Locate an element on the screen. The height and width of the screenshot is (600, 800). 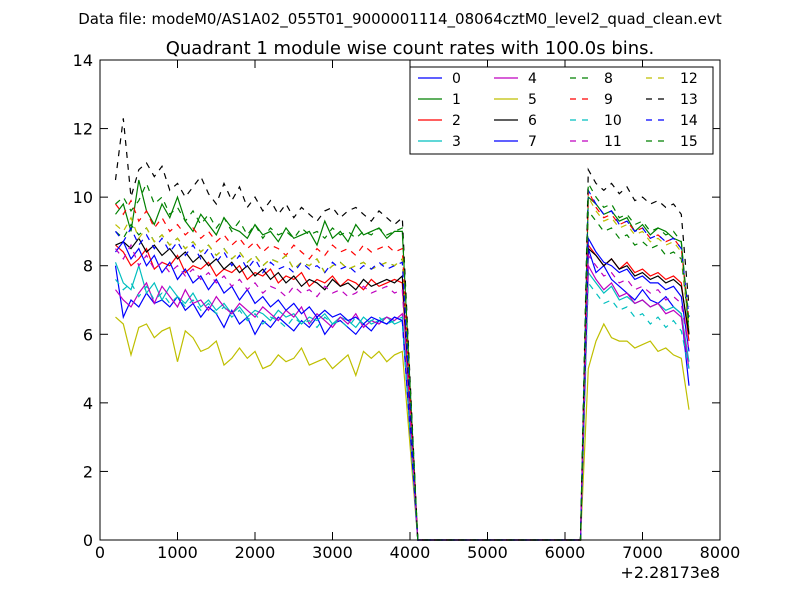
legend-label-4: 4 is located at coordinates (532, 79).